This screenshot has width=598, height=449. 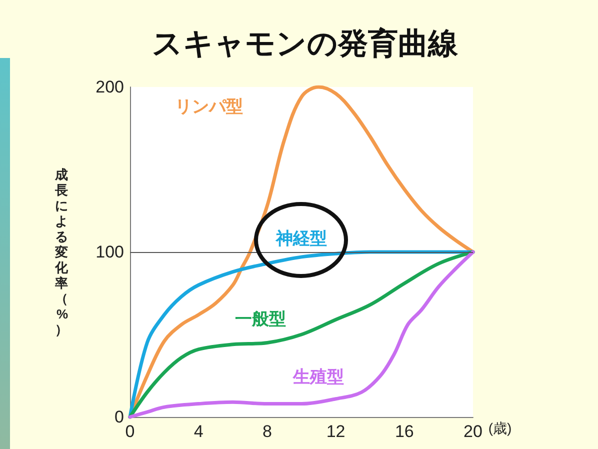 I want to click on x-tick-label: 16, so click(x=404, y=431).